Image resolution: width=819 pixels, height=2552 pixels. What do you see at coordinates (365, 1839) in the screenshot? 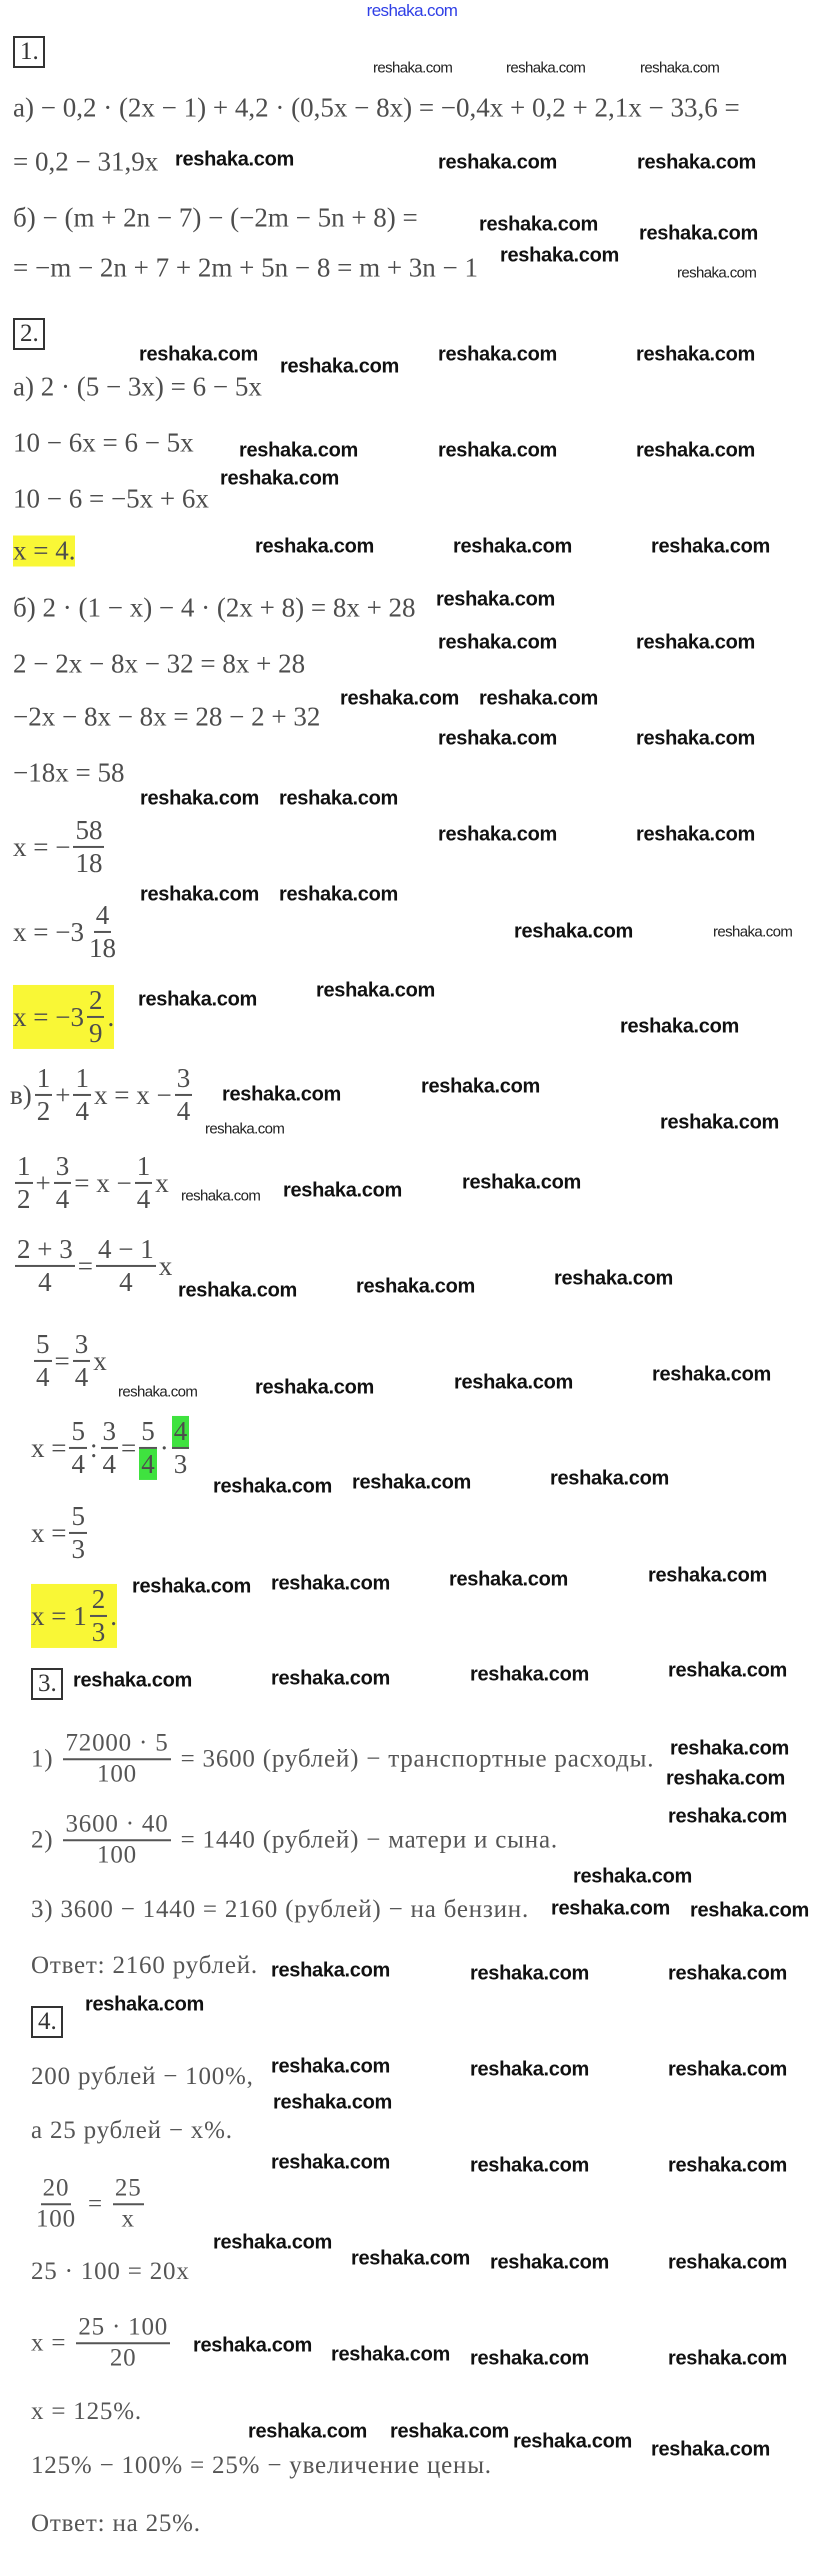
I see `math-text: = 1440 (рублей) − матери и сына.` at bounding box center [365, 1839].